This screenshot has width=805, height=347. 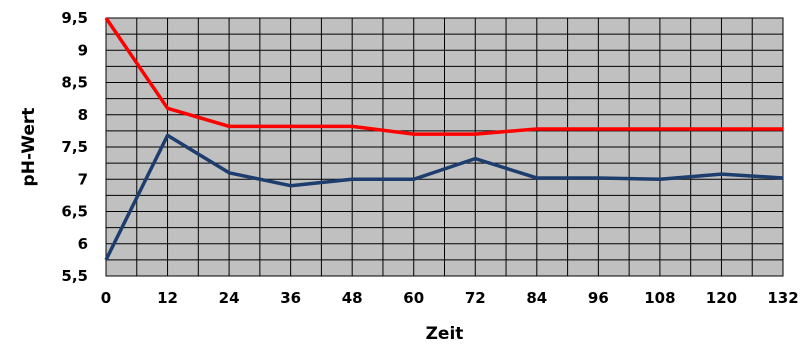 I want to click on y-tick-label: 5,5, so click(x=74, y=276).